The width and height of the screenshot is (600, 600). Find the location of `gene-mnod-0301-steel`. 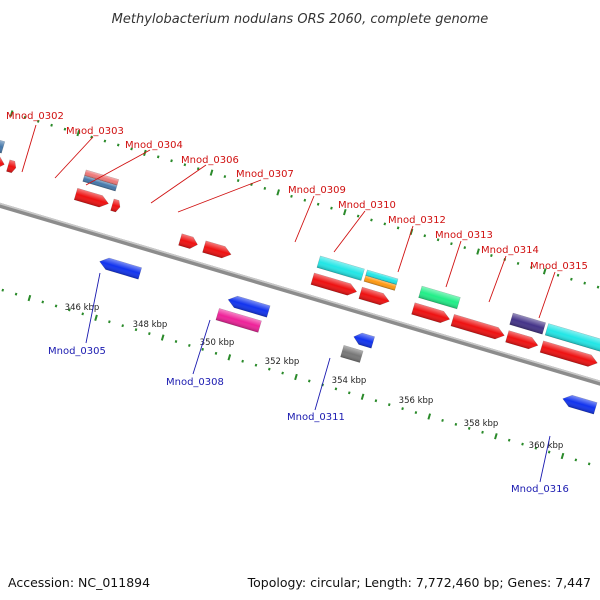

gene-mnod-0301-steel is located at coordinates (3, 145).